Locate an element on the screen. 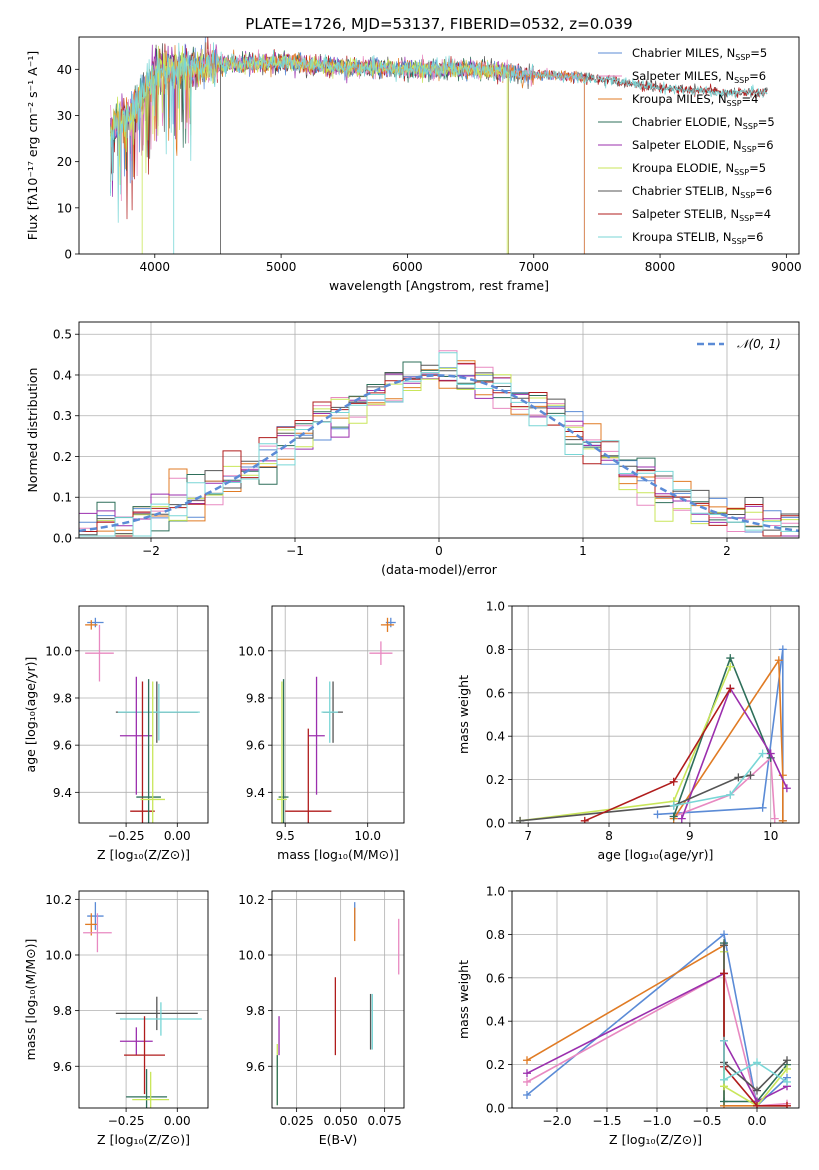 Image resolution: width=819 pixels, height=1170 pixels. legend-label-kroupa_miles: Kroupa MILES, NSSP=4 is located at coordinates (695, 100).